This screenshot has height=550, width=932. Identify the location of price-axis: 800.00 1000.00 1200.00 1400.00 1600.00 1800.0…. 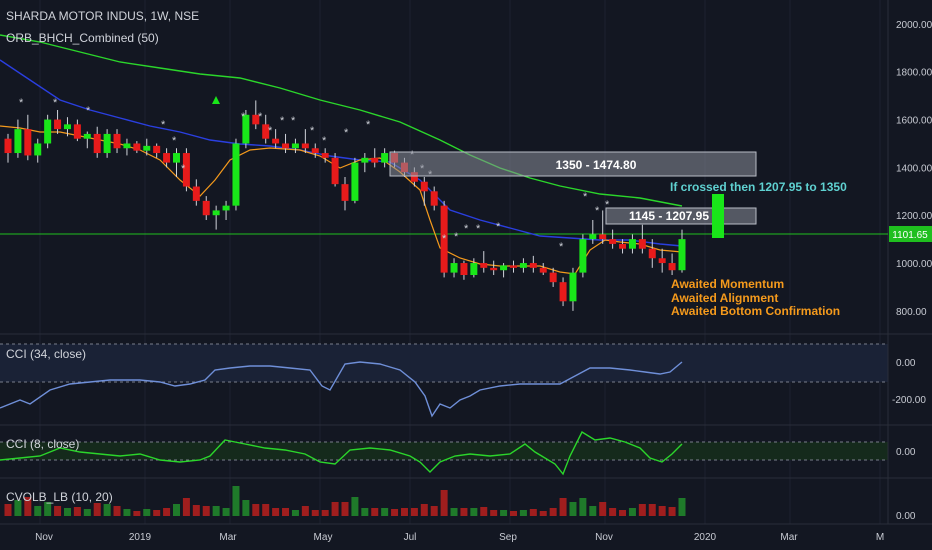
(914, 169).